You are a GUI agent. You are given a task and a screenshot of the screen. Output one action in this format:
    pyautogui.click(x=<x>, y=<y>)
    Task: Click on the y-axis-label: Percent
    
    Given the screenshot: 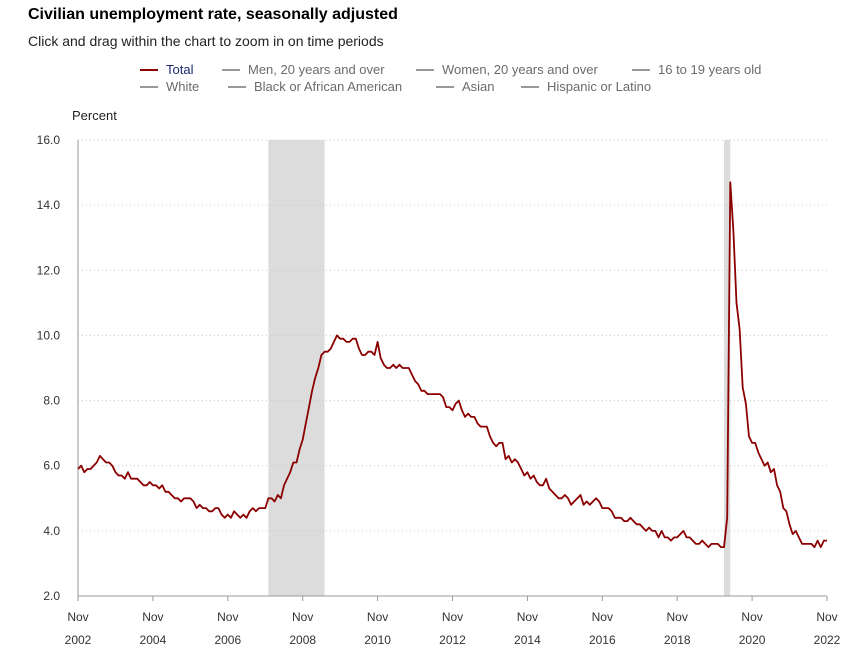 What is the action you would take?
    pyautogui.click(x=94, y=115)
    